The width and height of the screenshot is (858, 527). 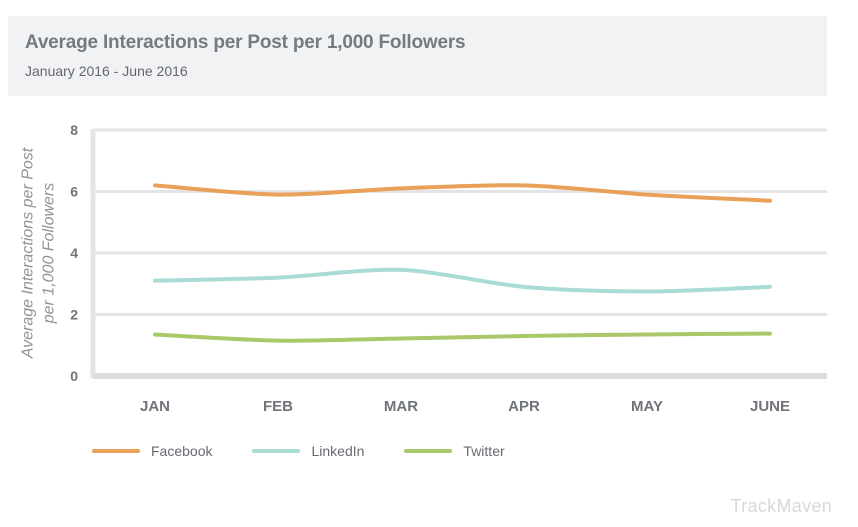 What do you see at coordinates (74, 253) in the screenshot?
I see `y-tick-label: 4` at bounding box center [74, 253].